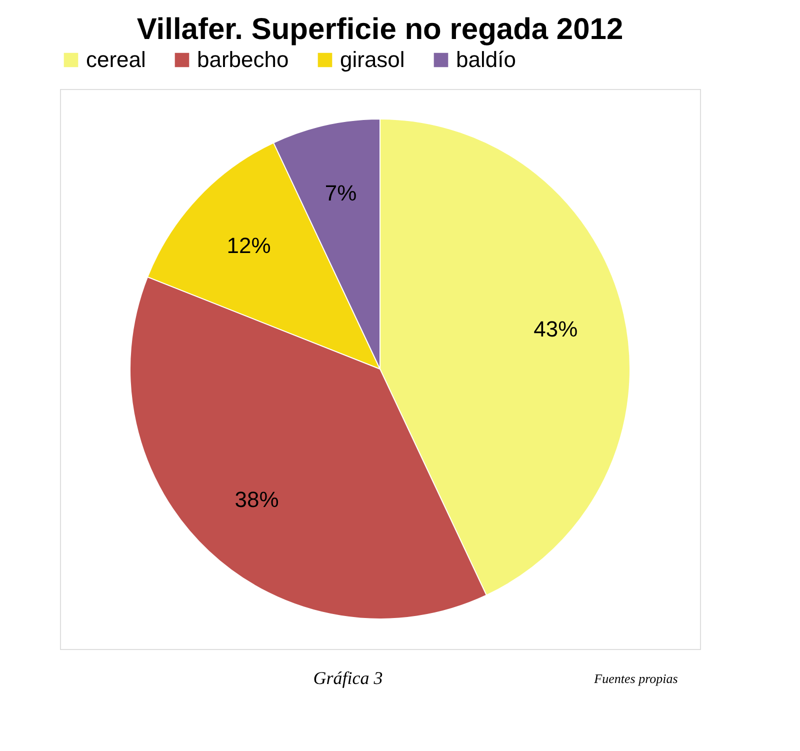  Describe the element at coordinates (348, 678) in the screenshot. I see `text: Gráfica 3` at that location.